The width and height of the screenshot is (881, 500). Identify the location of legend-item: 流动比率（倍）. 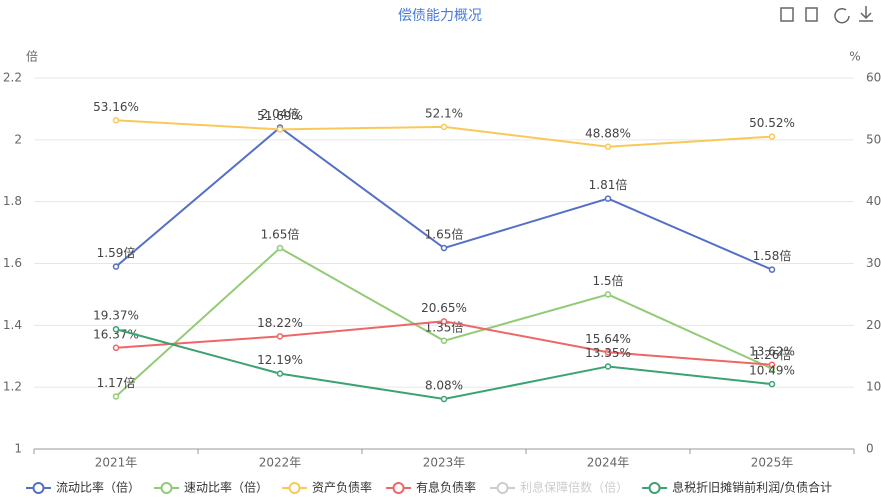
(83, 487).